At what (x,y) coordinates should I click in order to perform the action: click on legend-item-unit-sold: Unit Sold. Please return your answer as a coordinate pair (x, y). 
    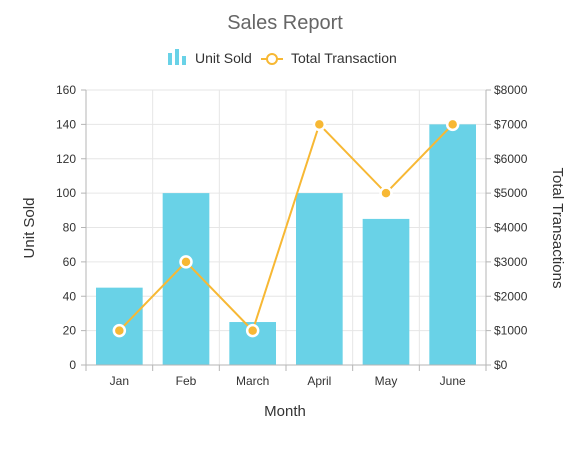
    Looking at the image, I should click on (210, 57).